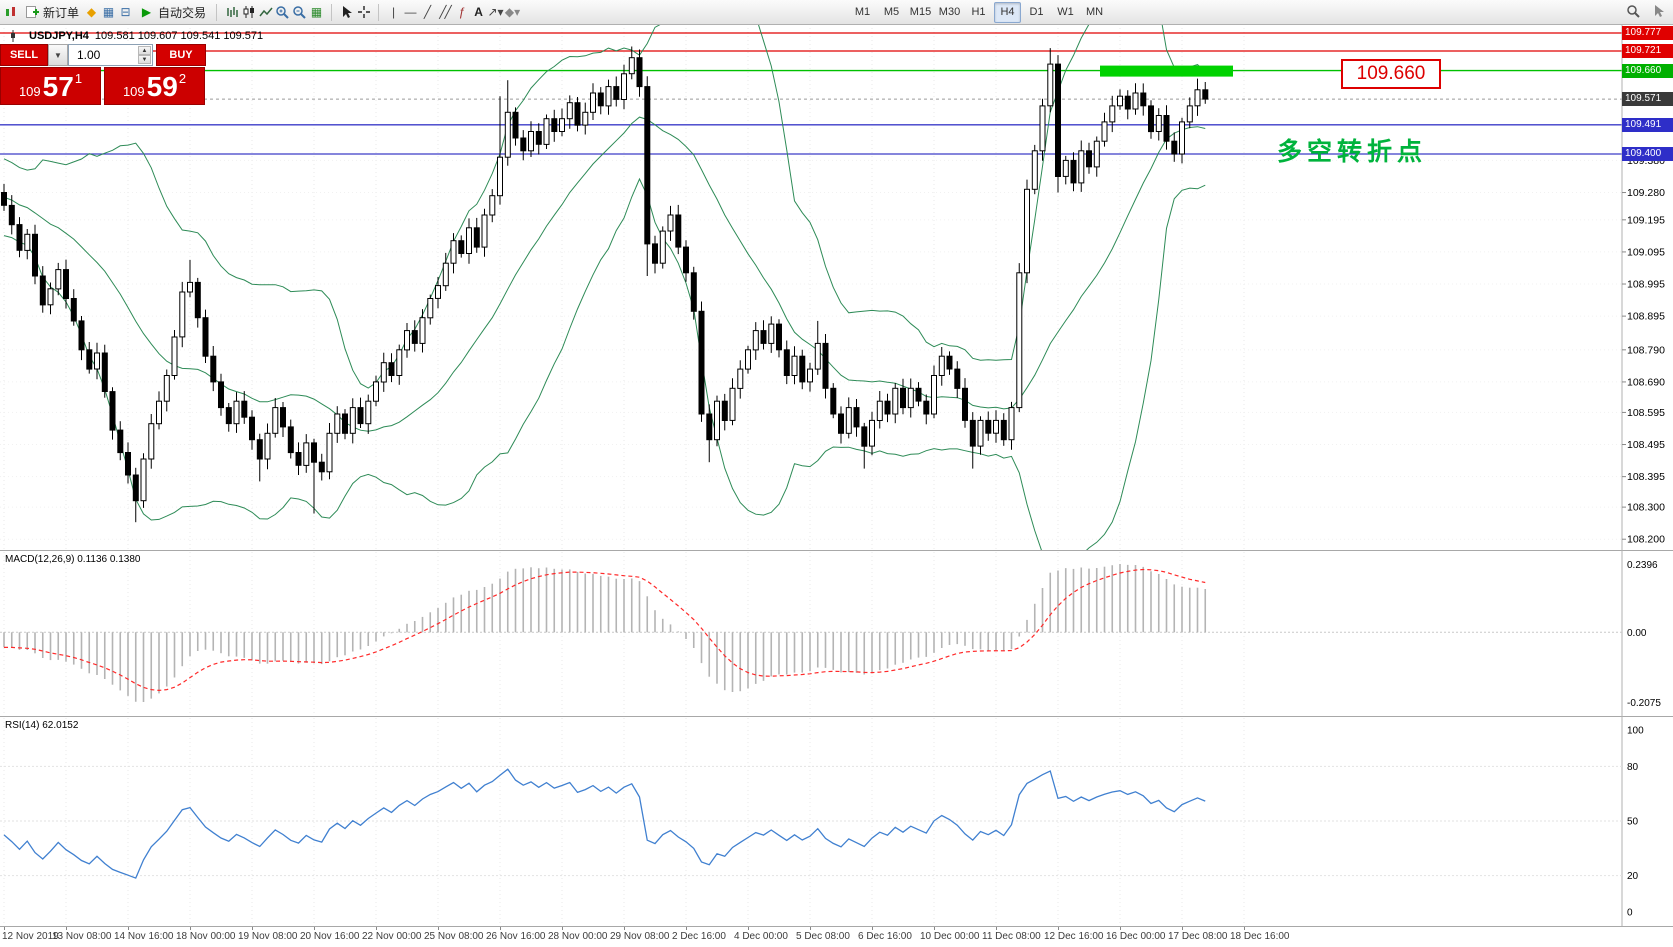 The image size is (1673, 947). Describe the element at coordinates (346, 12) in the screenshot. I see `cursor-icon` at that location.